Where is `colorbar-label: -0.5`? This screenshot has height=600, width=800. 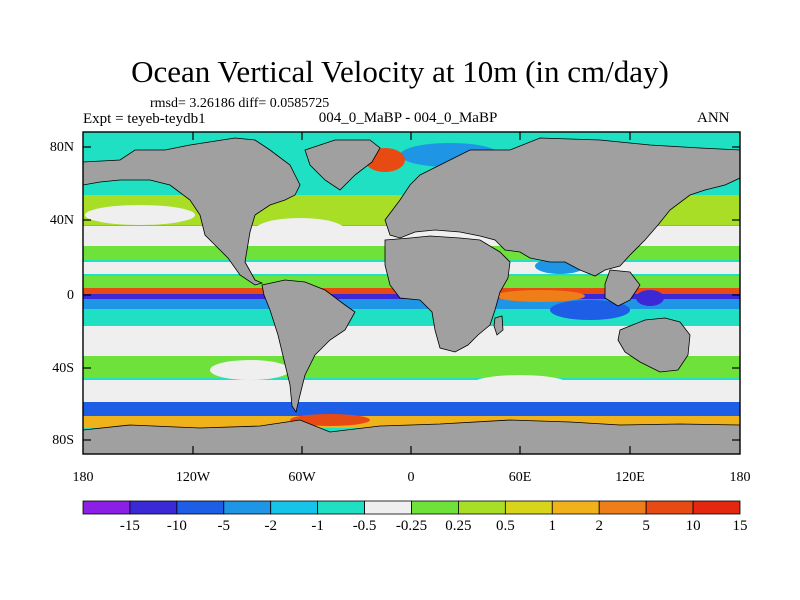
colorbar-label: -0.5 is located at coordinates (364, 526).